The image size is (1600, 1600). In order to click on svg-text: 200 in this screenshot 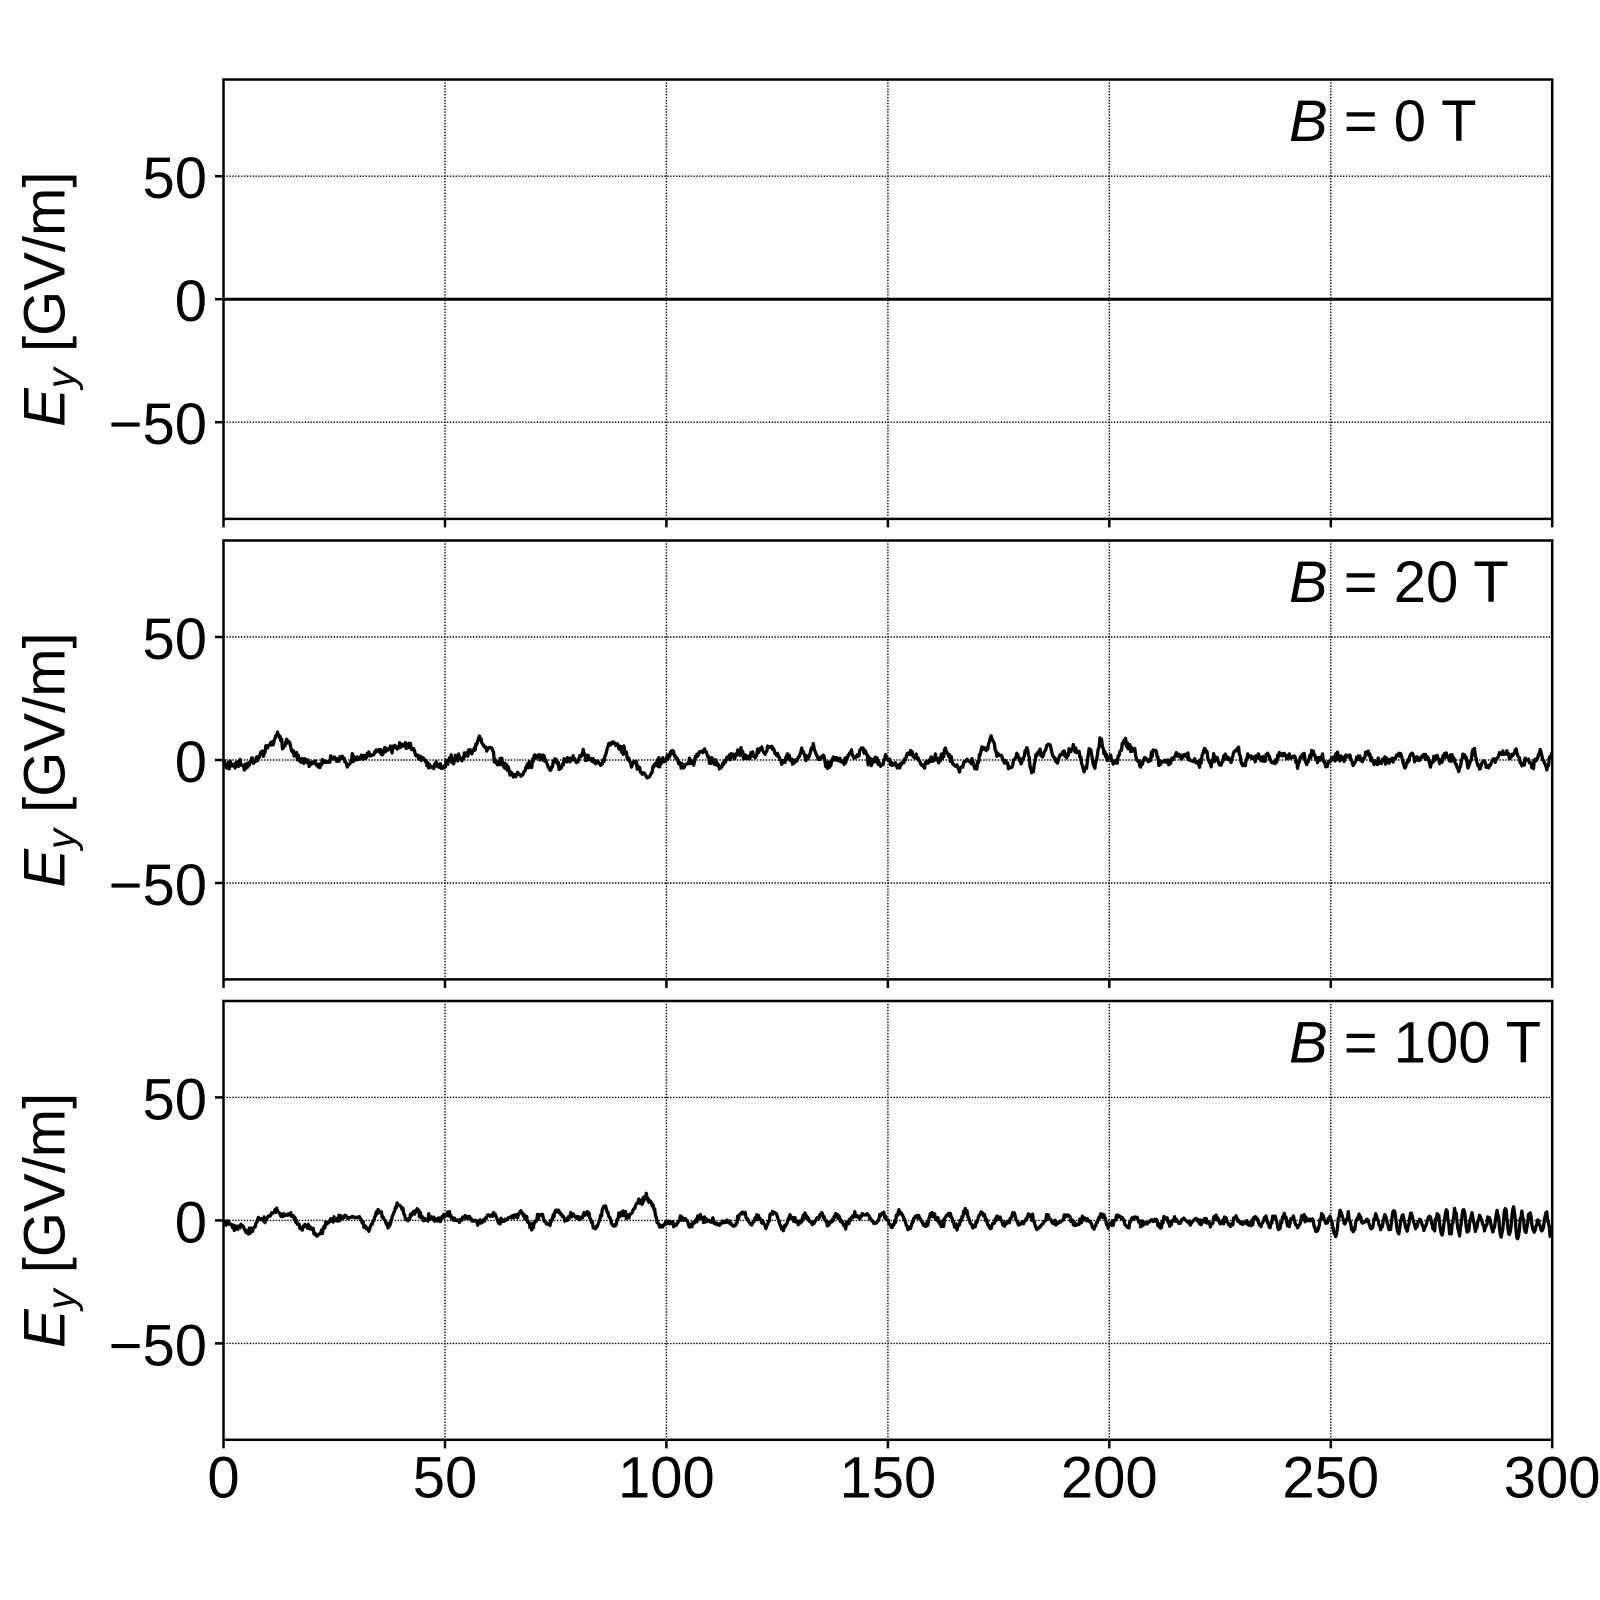, I will do `click(1109, 1478)`.